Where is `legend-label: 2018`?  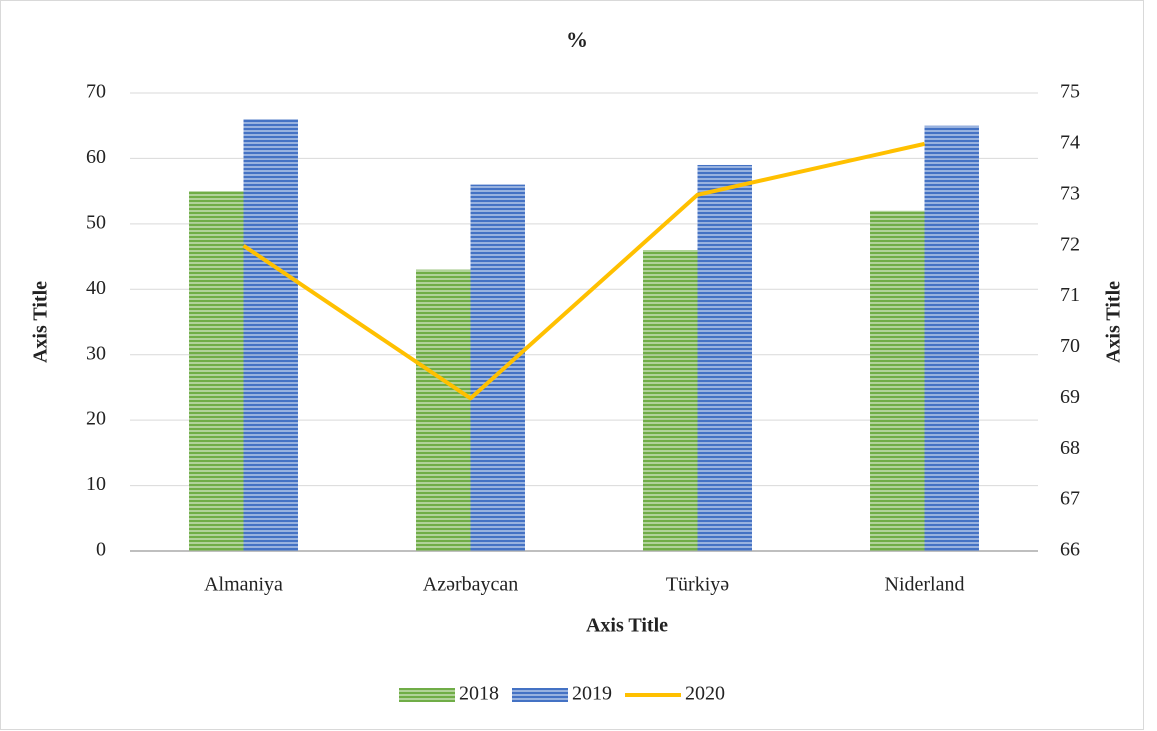 legend-label: 2018 is located at coordinates (479, 694).